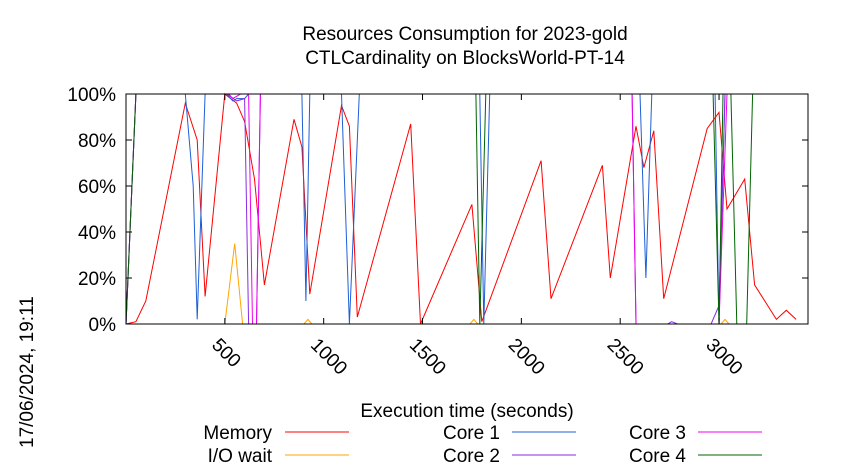 This screenshot has width=850, height=475. Describe the element at coordinates (97, 279) in the screenshot. I see `y-tick-label: 20%` at that location.